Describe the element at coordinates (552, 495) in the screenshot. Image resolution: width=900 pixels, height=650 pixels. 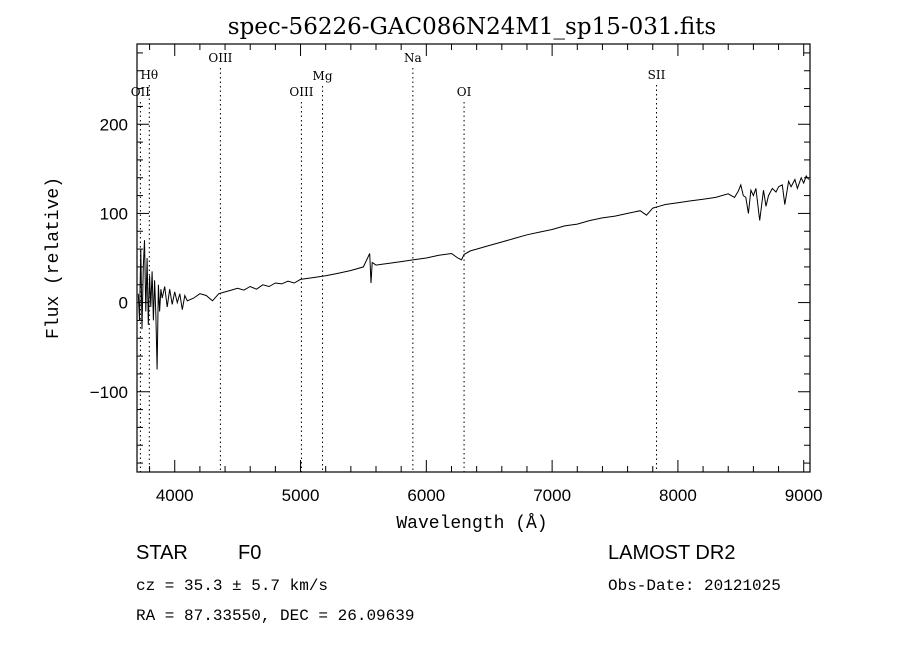
I see `x-tick-label: 7000` at that location.